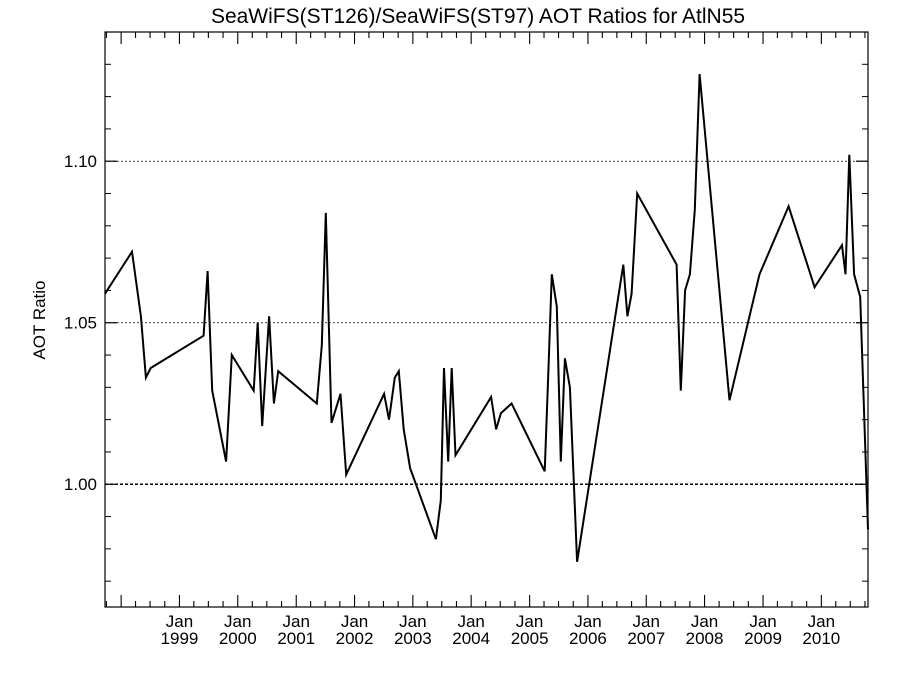 Image resolution: width=900 pixels, height=675 pixels. I want to click on x-tick-year: 2007, so click(646, 638).